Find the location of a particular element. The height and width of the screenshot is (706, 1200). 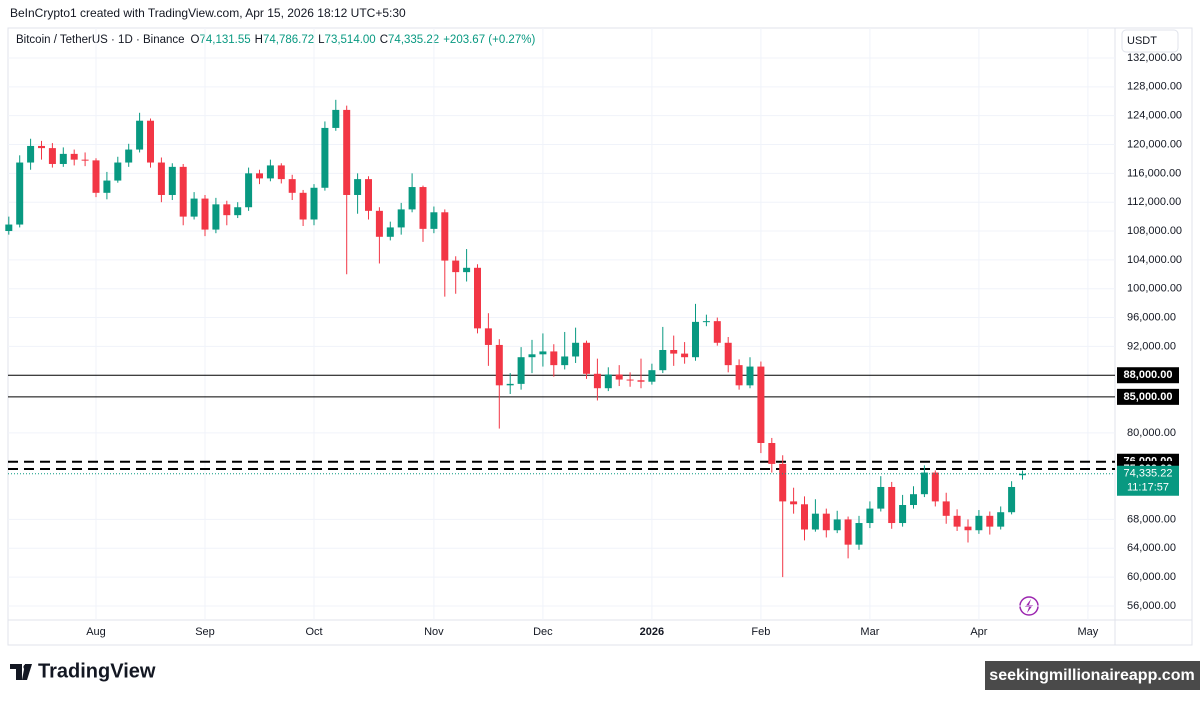

currency-box is located at coordinates (1150, 41).